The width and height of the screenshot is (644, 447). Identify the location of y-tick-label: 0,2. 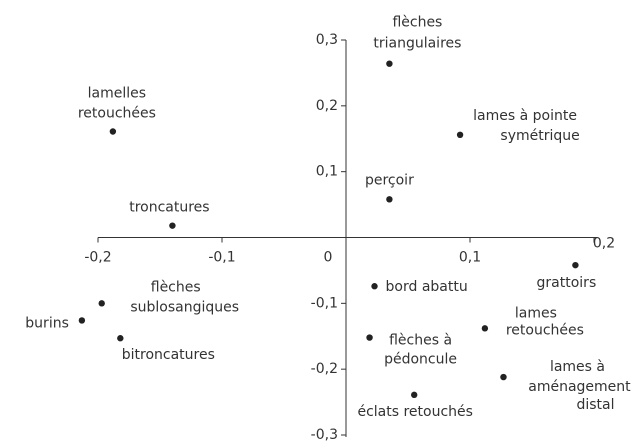
(327, 106).